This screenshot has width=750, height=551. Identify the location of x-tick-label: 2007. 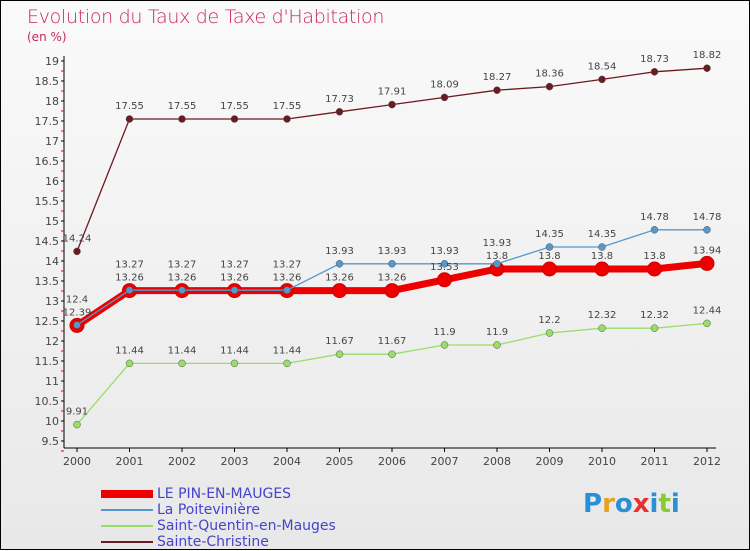
(445, 461).